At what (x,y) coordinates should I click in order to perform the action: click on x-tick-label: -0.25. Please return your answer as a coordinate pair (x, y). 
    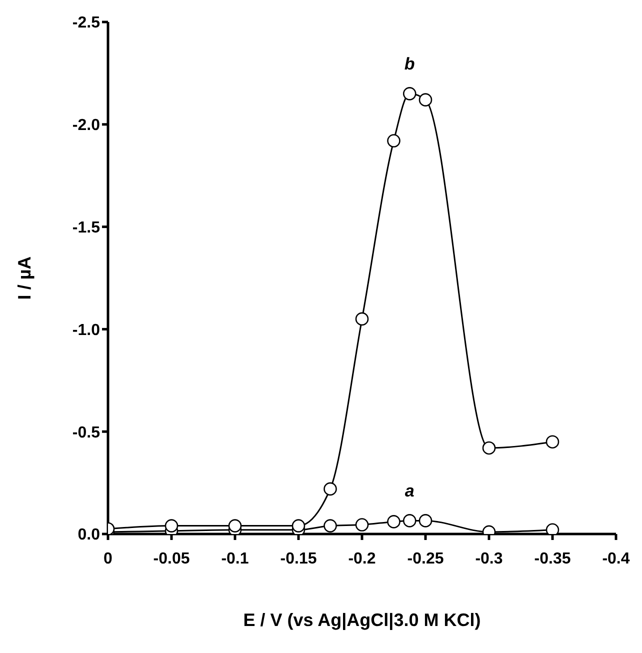
    Looking at the image, I should click on (425, 559).